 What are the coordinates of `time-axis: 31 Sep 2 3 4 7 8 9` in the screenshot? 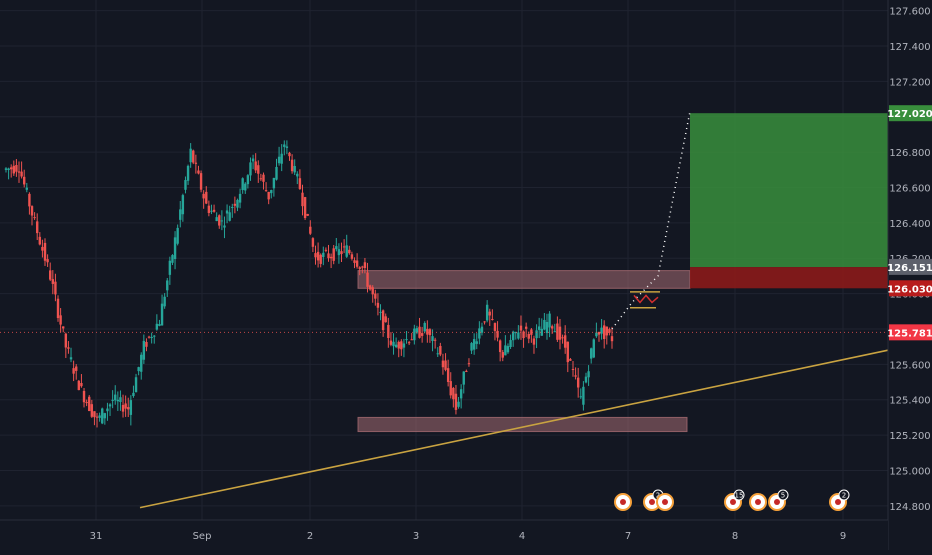 It's located at (444, 534).